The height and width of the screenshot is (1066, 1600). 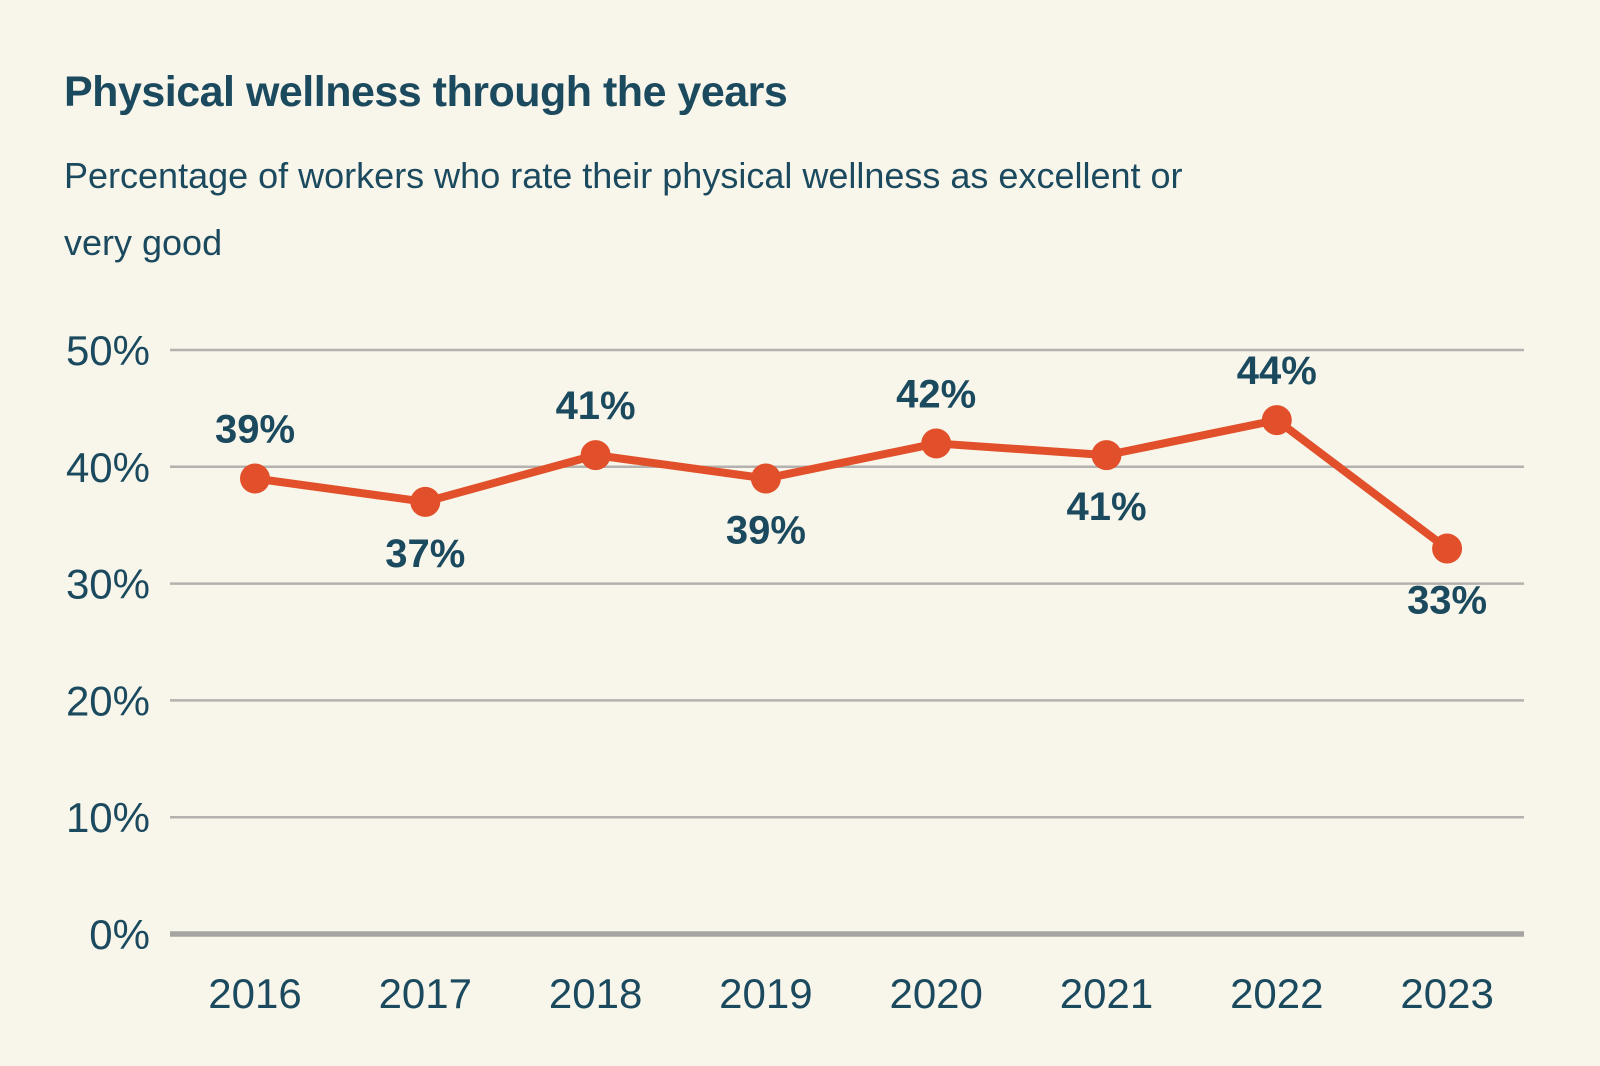 I want to click on y-axis-label-20: 20%, so click(x=108, y=700).